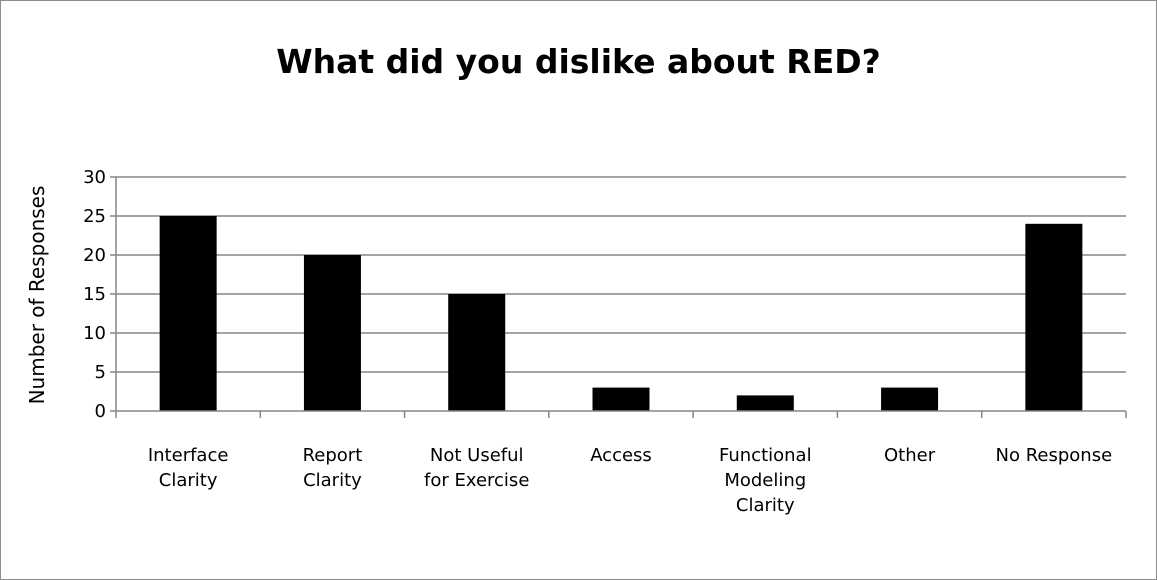  Describe the element at coordinates (94, 333) in the screenshot. I see `y-tick-label: 10` at that location.